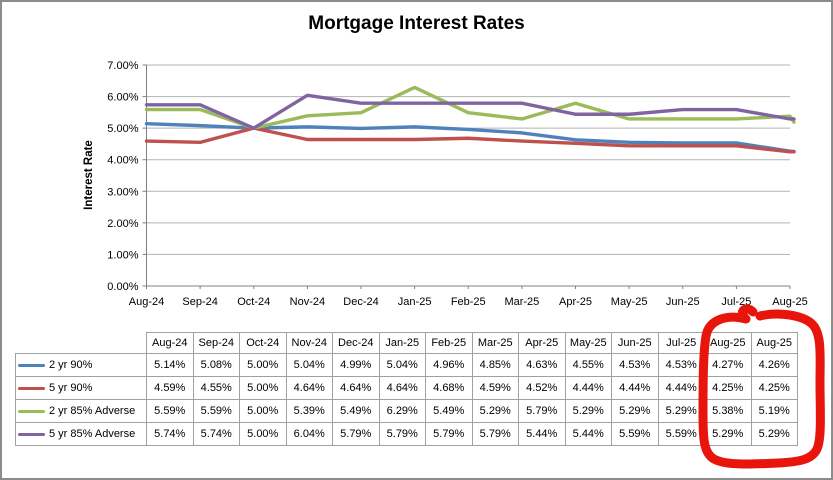 The width and height of the screenshot is (833, 480). Describe the element at coordinates (415, 302) in the screenshot. I see `x-tick-label: Jan-25` at that location.